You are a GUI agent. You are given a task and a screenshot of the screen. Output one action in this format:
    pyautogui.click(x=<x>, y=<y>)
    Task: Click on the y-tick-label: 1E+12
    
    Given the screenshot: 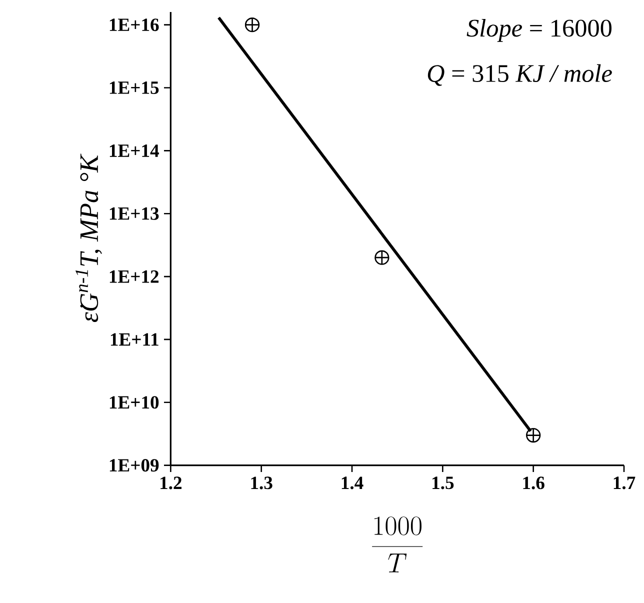 What is the action you would take?
    pyautogui.click(x=134, y=276)
    